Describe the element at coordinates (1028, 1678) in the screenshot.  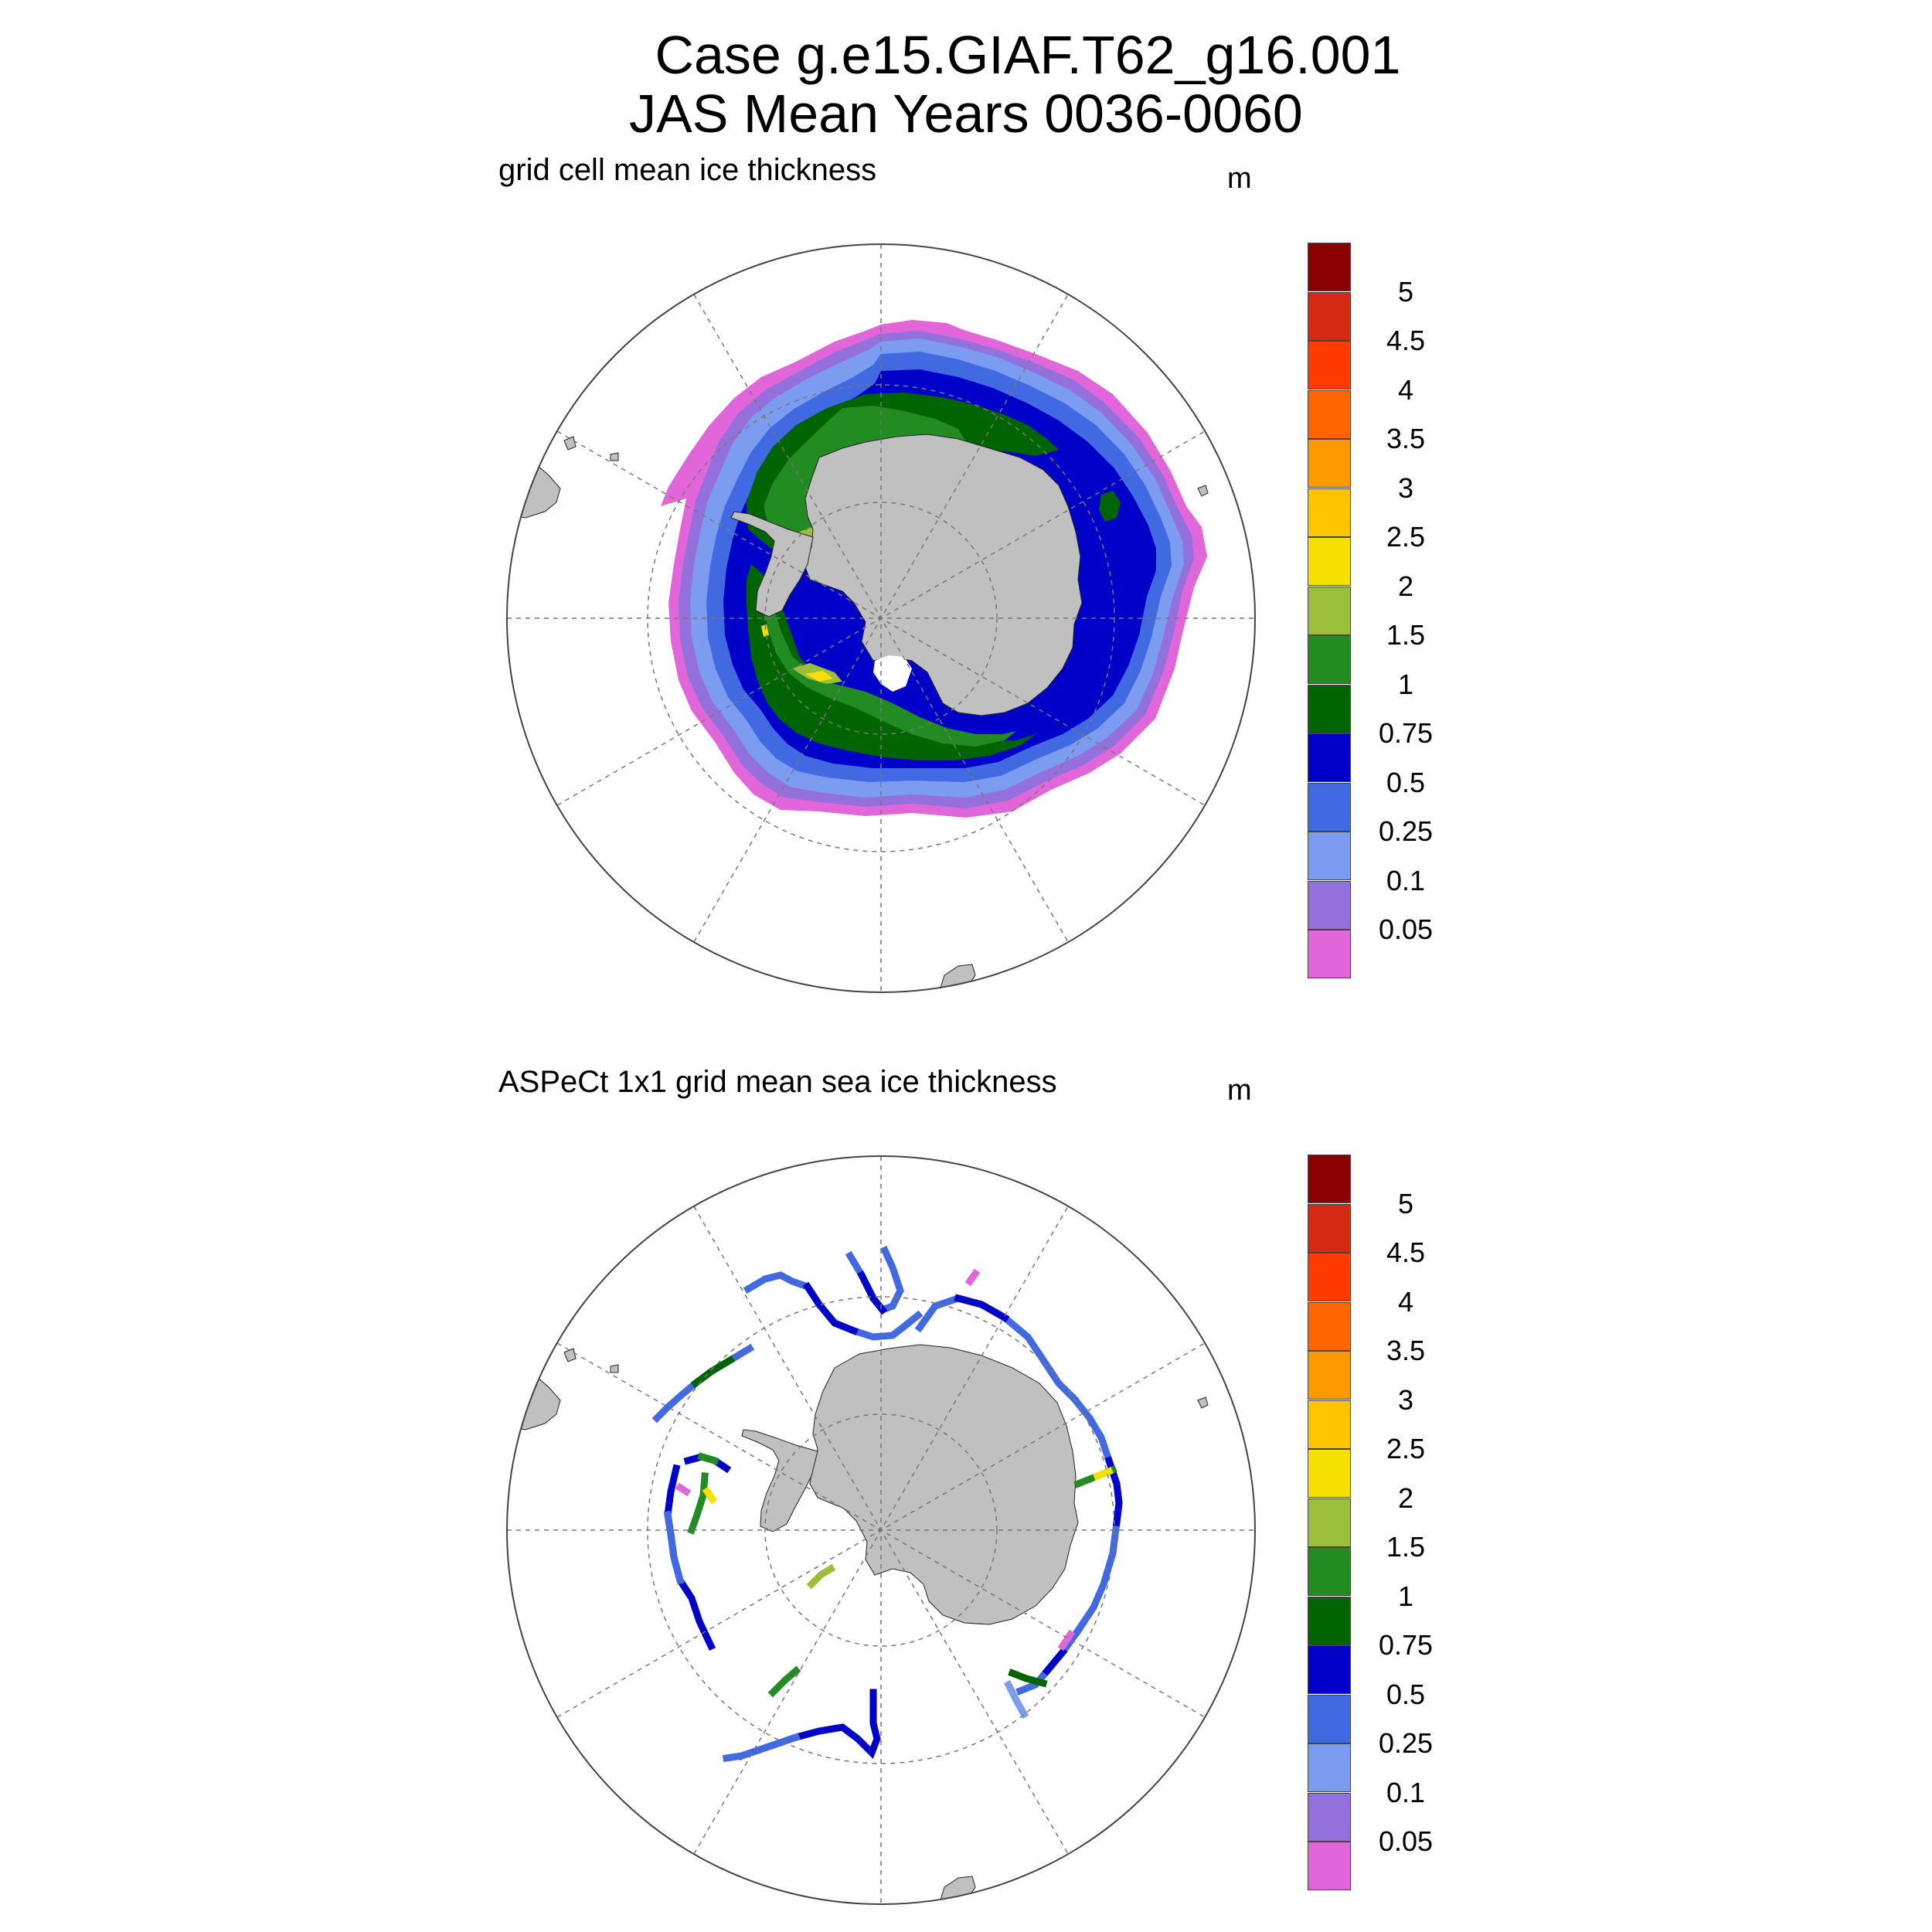
I see `obs-track-ross-green` at that location.